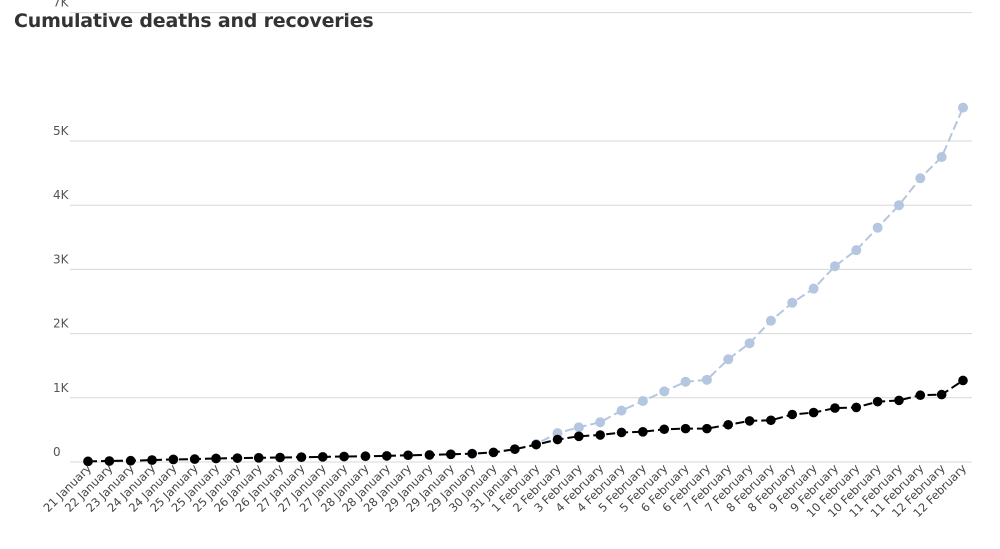 The height and width of the screenshot is (549, 1000). What do you see at coordinates (61, 131) in the screenshot?
I see `y-tick-label: 5K` at bounding box center [61, 131].